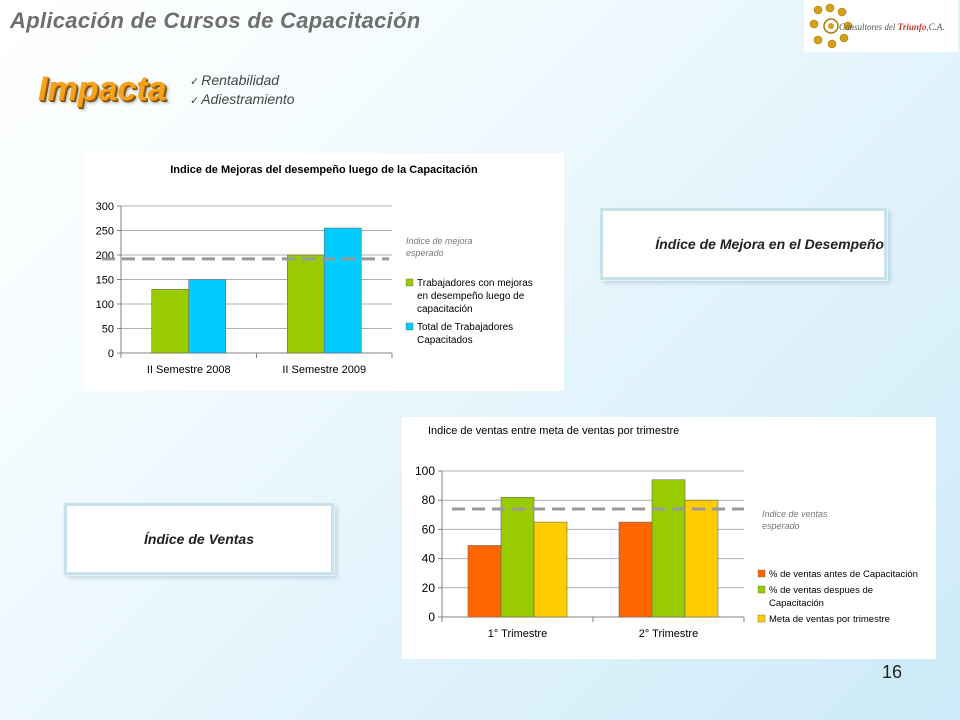  I want to click on y-tick-label: 150, so click(105, 281).